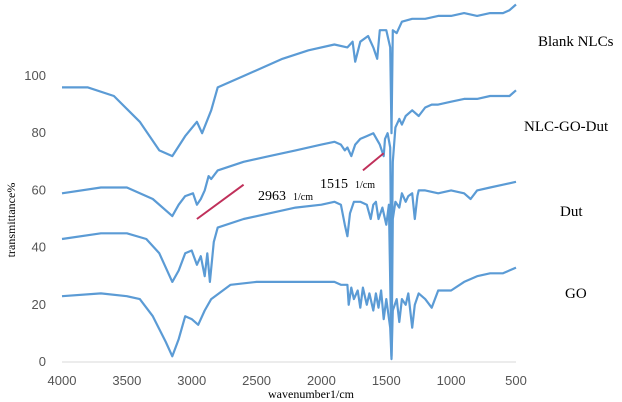 The height and width of the screenshot is (402, 622). What do you see at coordinates (39, 132) in the screenshot?
I see `y-tick-label-80: 80` at bounding box center [39, 132].